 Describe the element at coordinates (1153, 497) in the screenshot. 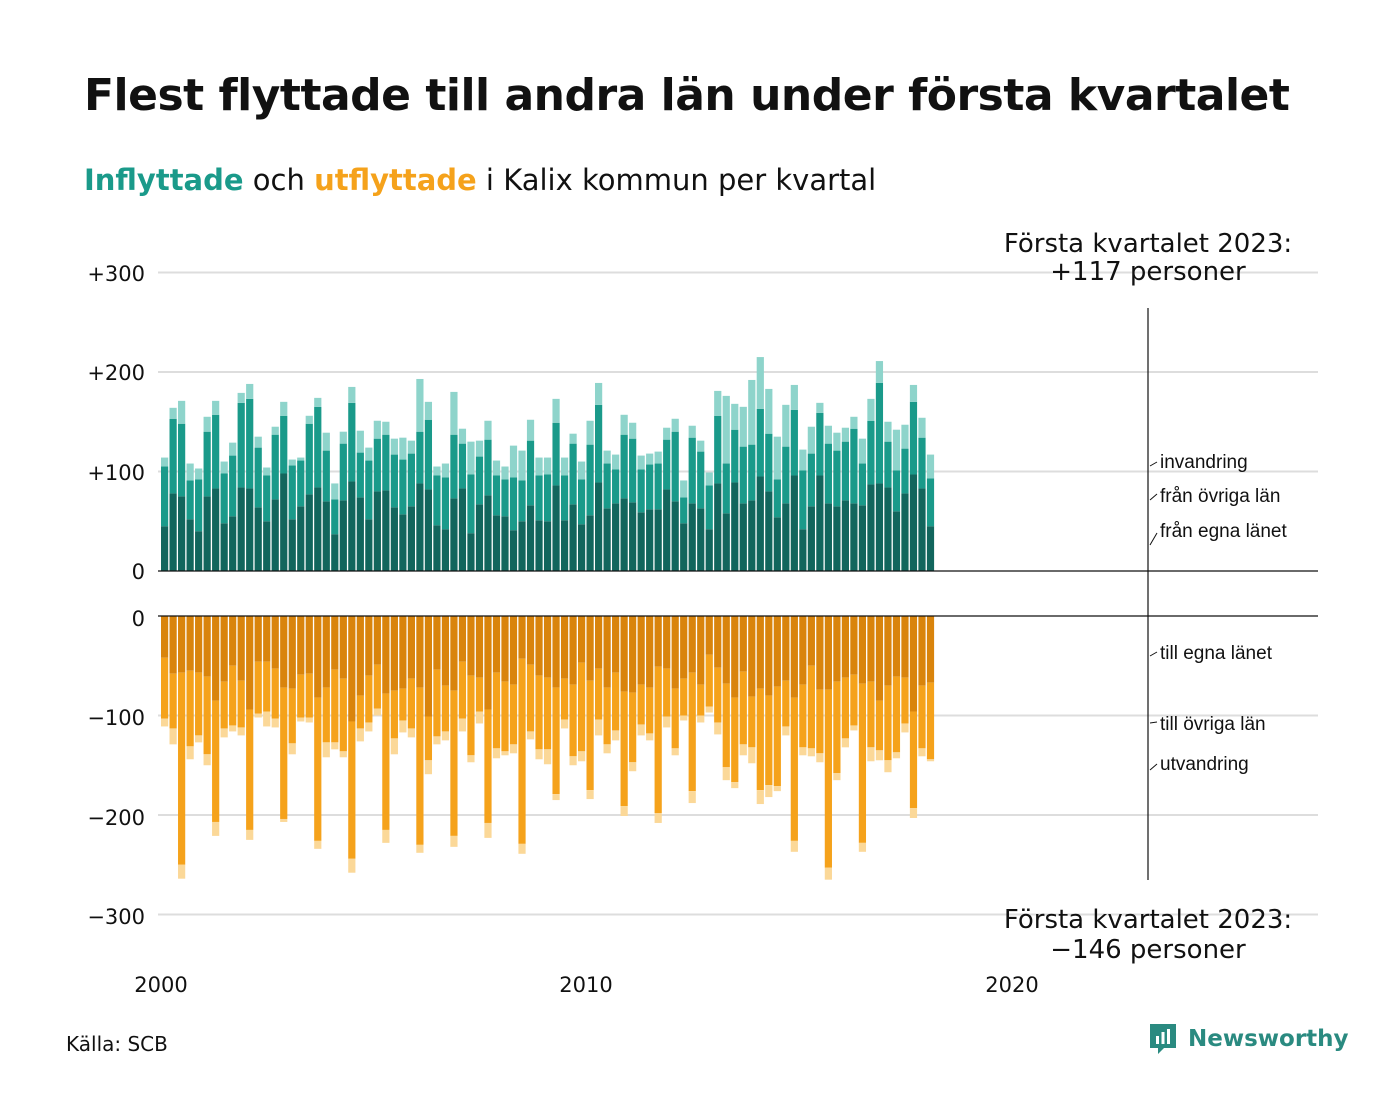

I see `label-tick` at that location.